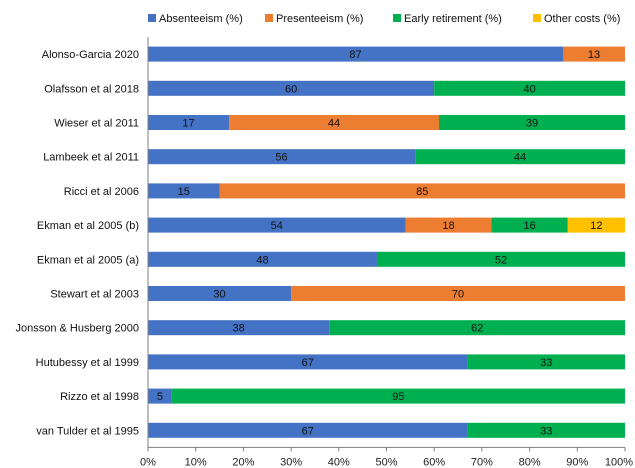  I want to click on data-label: 54, so click(277, 226).